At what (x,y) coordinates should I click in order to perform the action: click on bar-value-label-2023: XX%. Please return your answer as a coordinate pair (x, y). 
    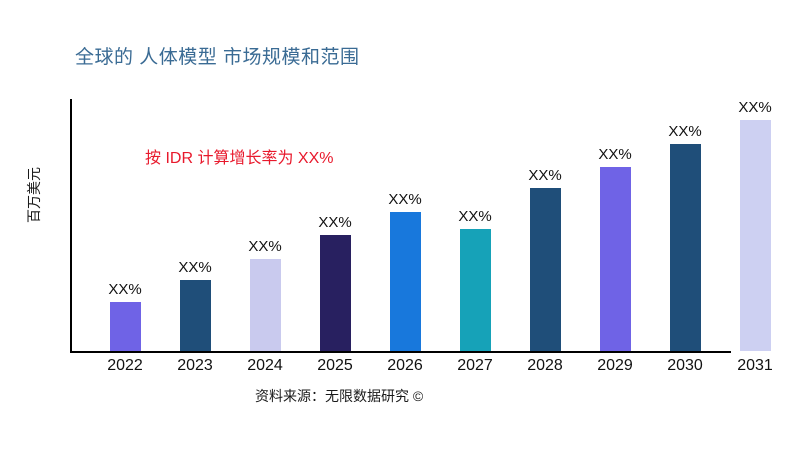
    Looking at the image, I should click on (195, 267).